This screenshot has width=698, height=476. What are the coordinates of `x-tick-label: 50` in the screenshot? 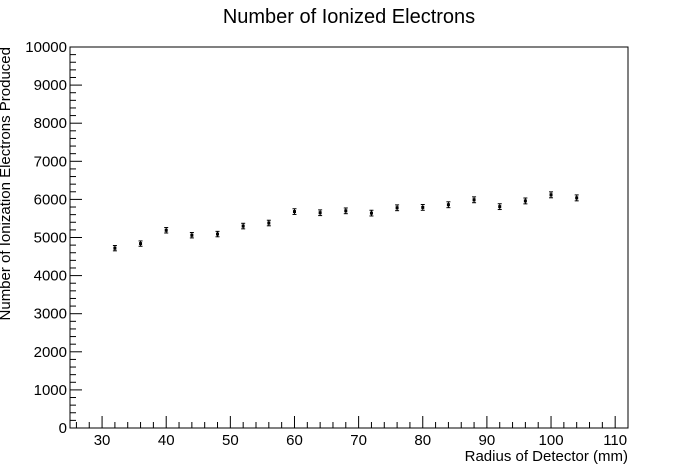 It's located at (230, 440).